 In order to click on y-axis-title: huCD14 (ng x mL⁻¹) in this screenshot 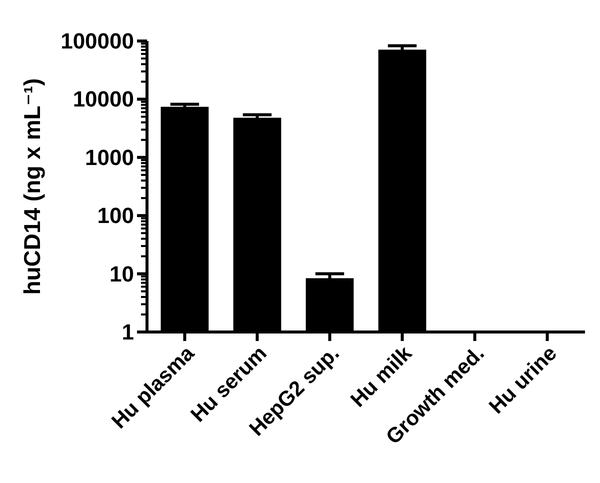, I will do `click(32, 186)`.